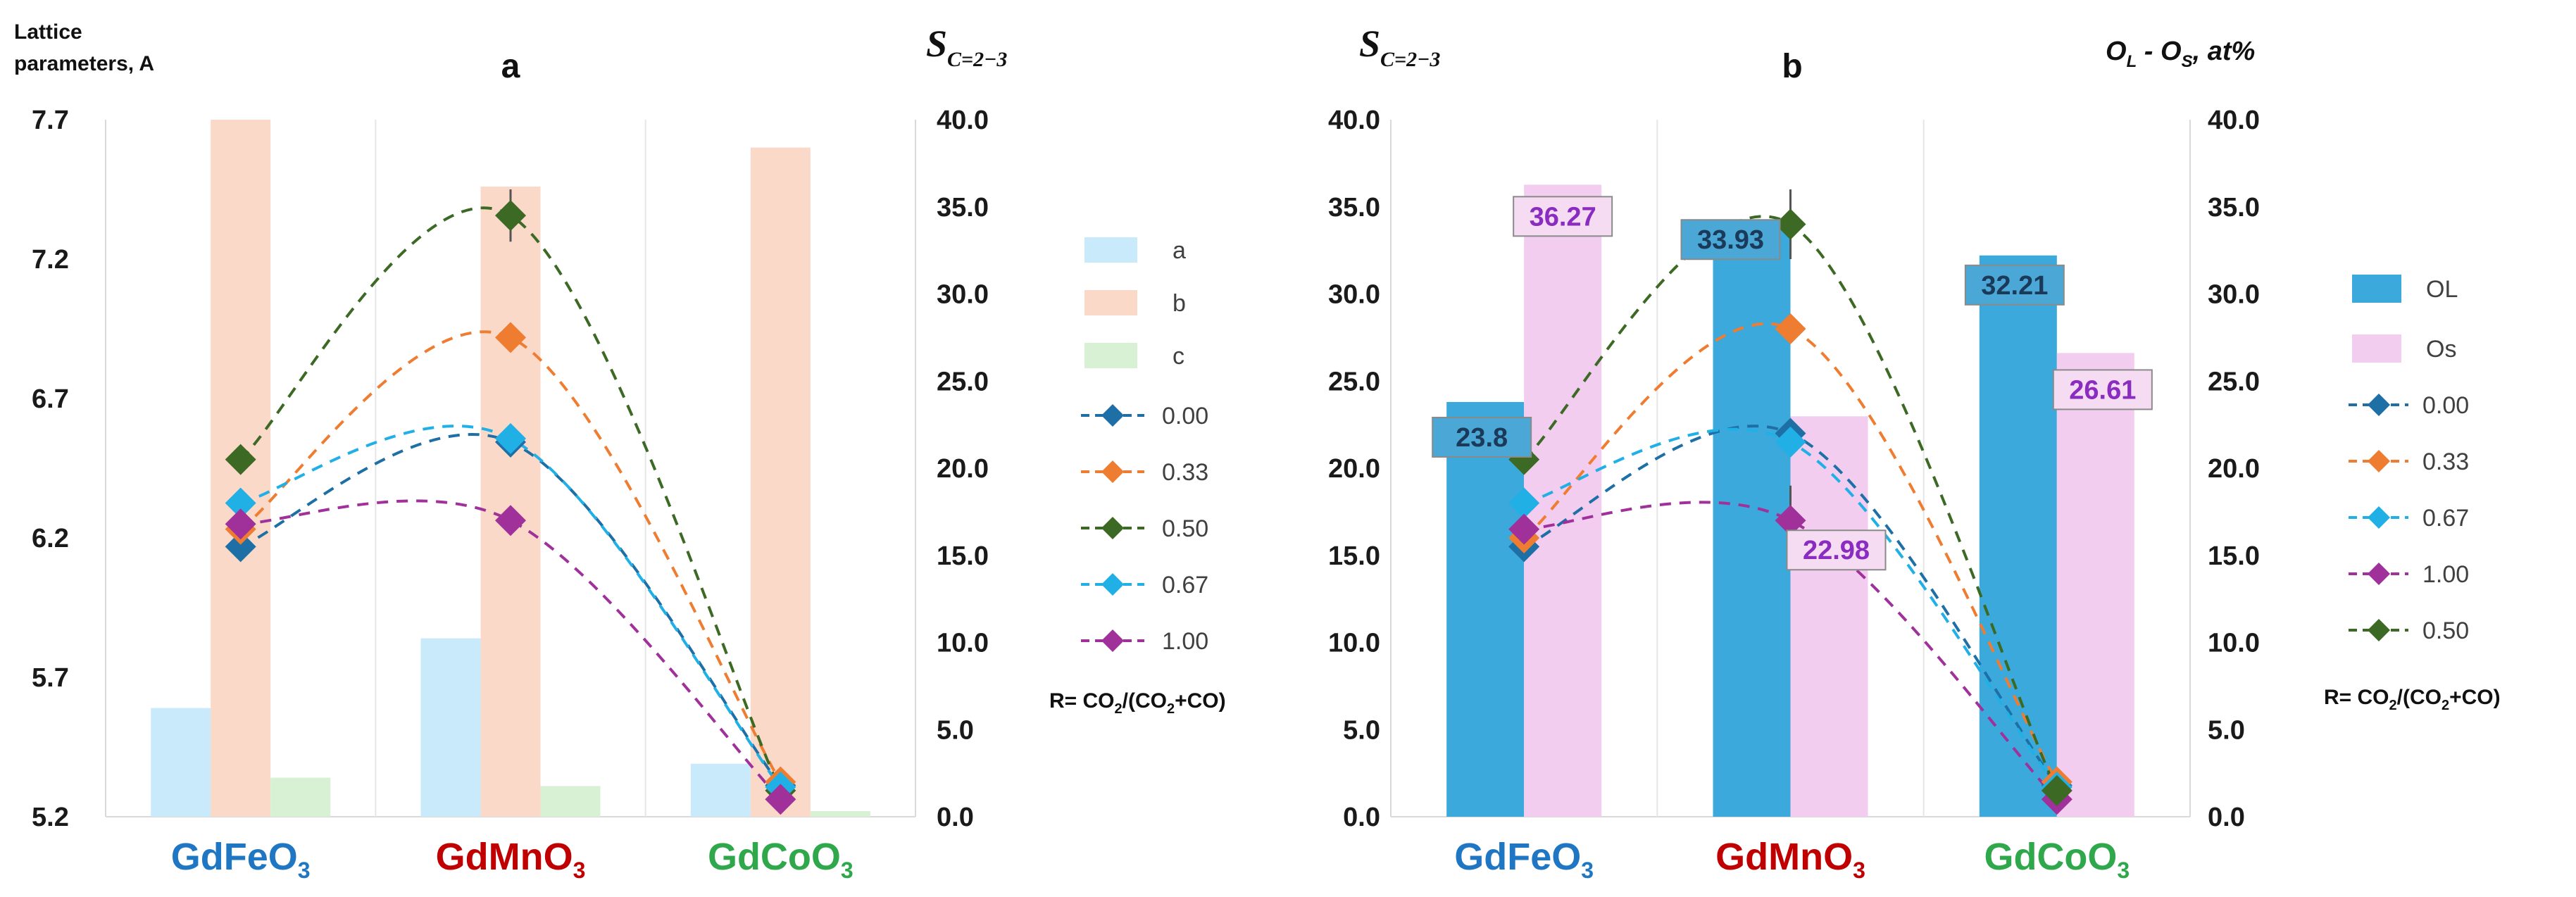 This screenshot has width=2576, height=897. I want to click on left-tick-label: 7.7, so click(50, 121).